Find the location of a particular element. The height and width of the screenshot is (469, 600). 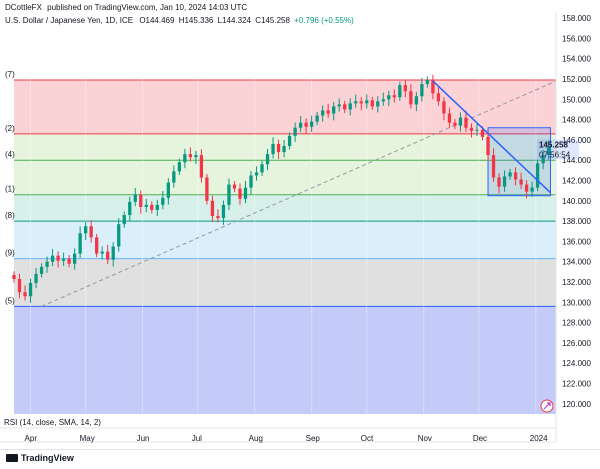

time-tick-label: 2024 is located at coordinates (539, 438).